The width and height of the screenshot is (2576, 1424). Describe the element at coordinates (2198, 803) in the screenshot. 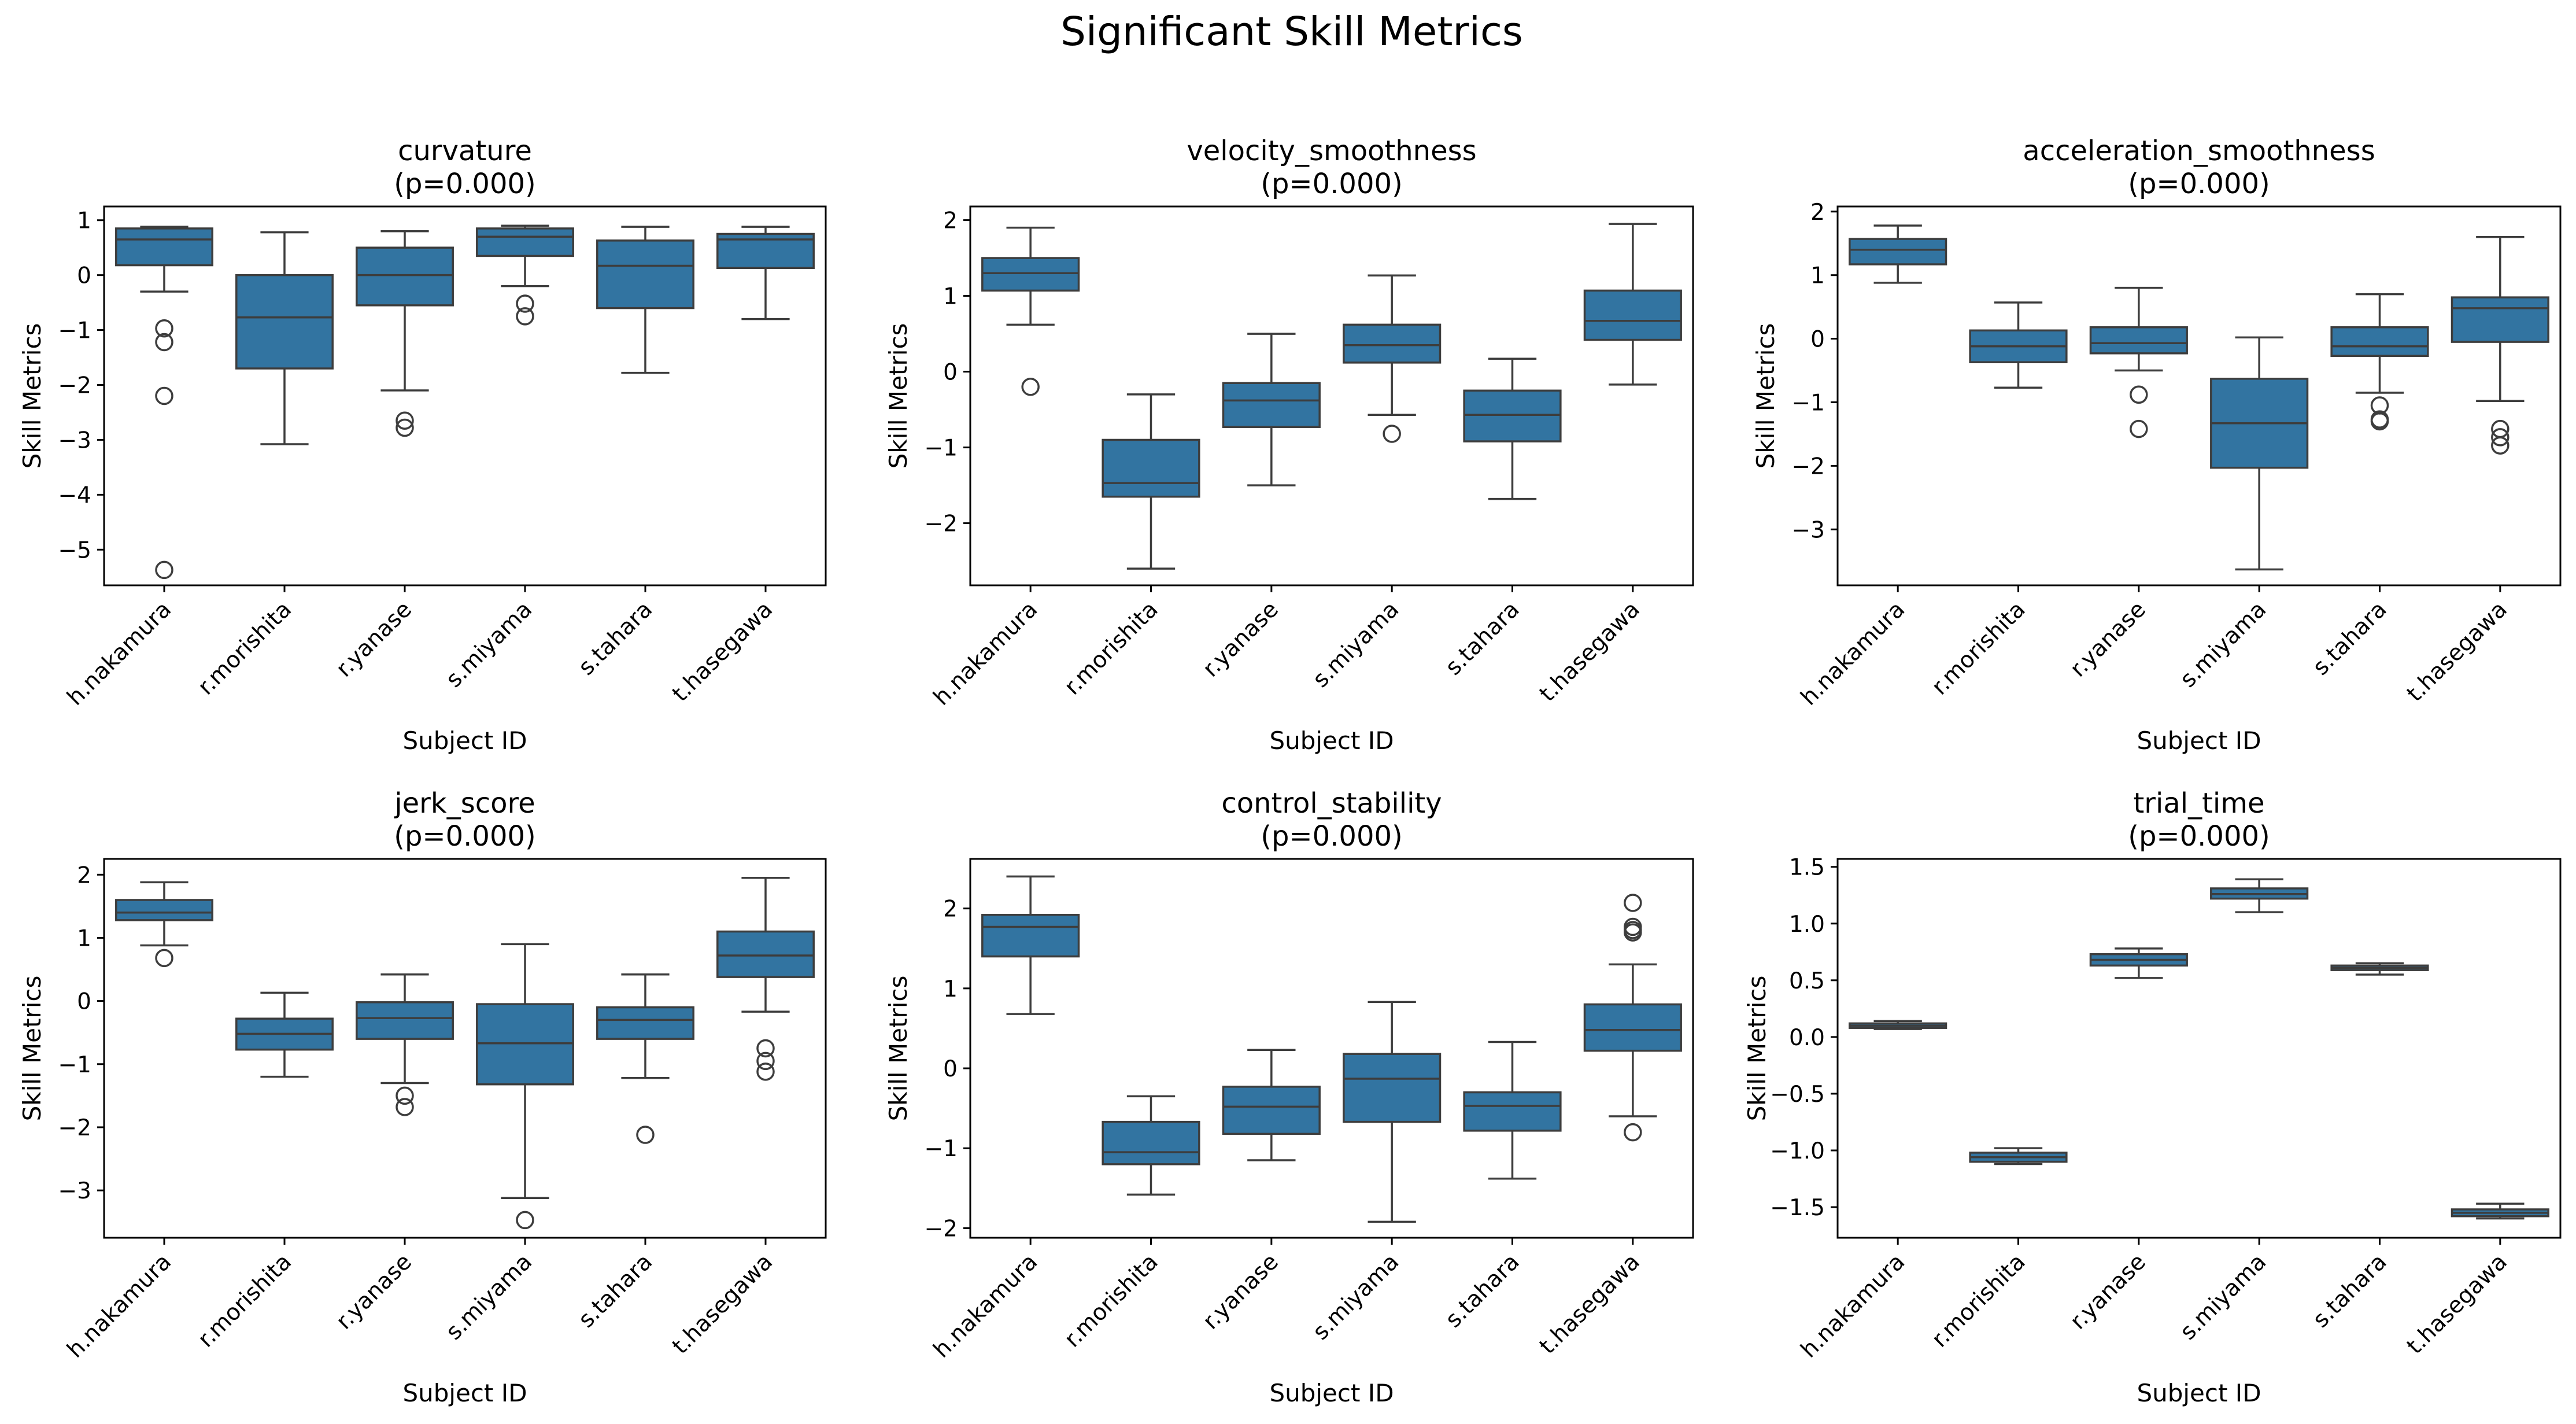

I see `panel-title-line: trial_time` at that location.